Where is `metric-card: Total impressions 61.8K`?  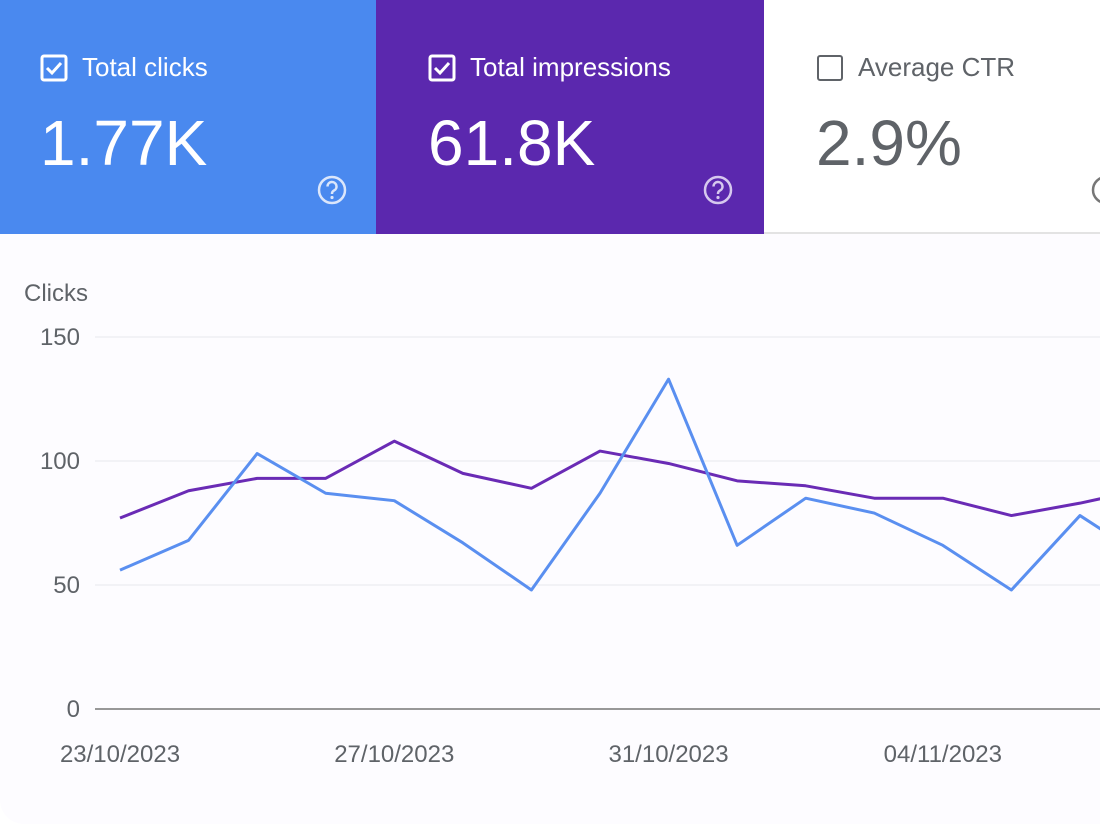 metric-card: Total impressions 61.8K is located at coordinates (570, 117).